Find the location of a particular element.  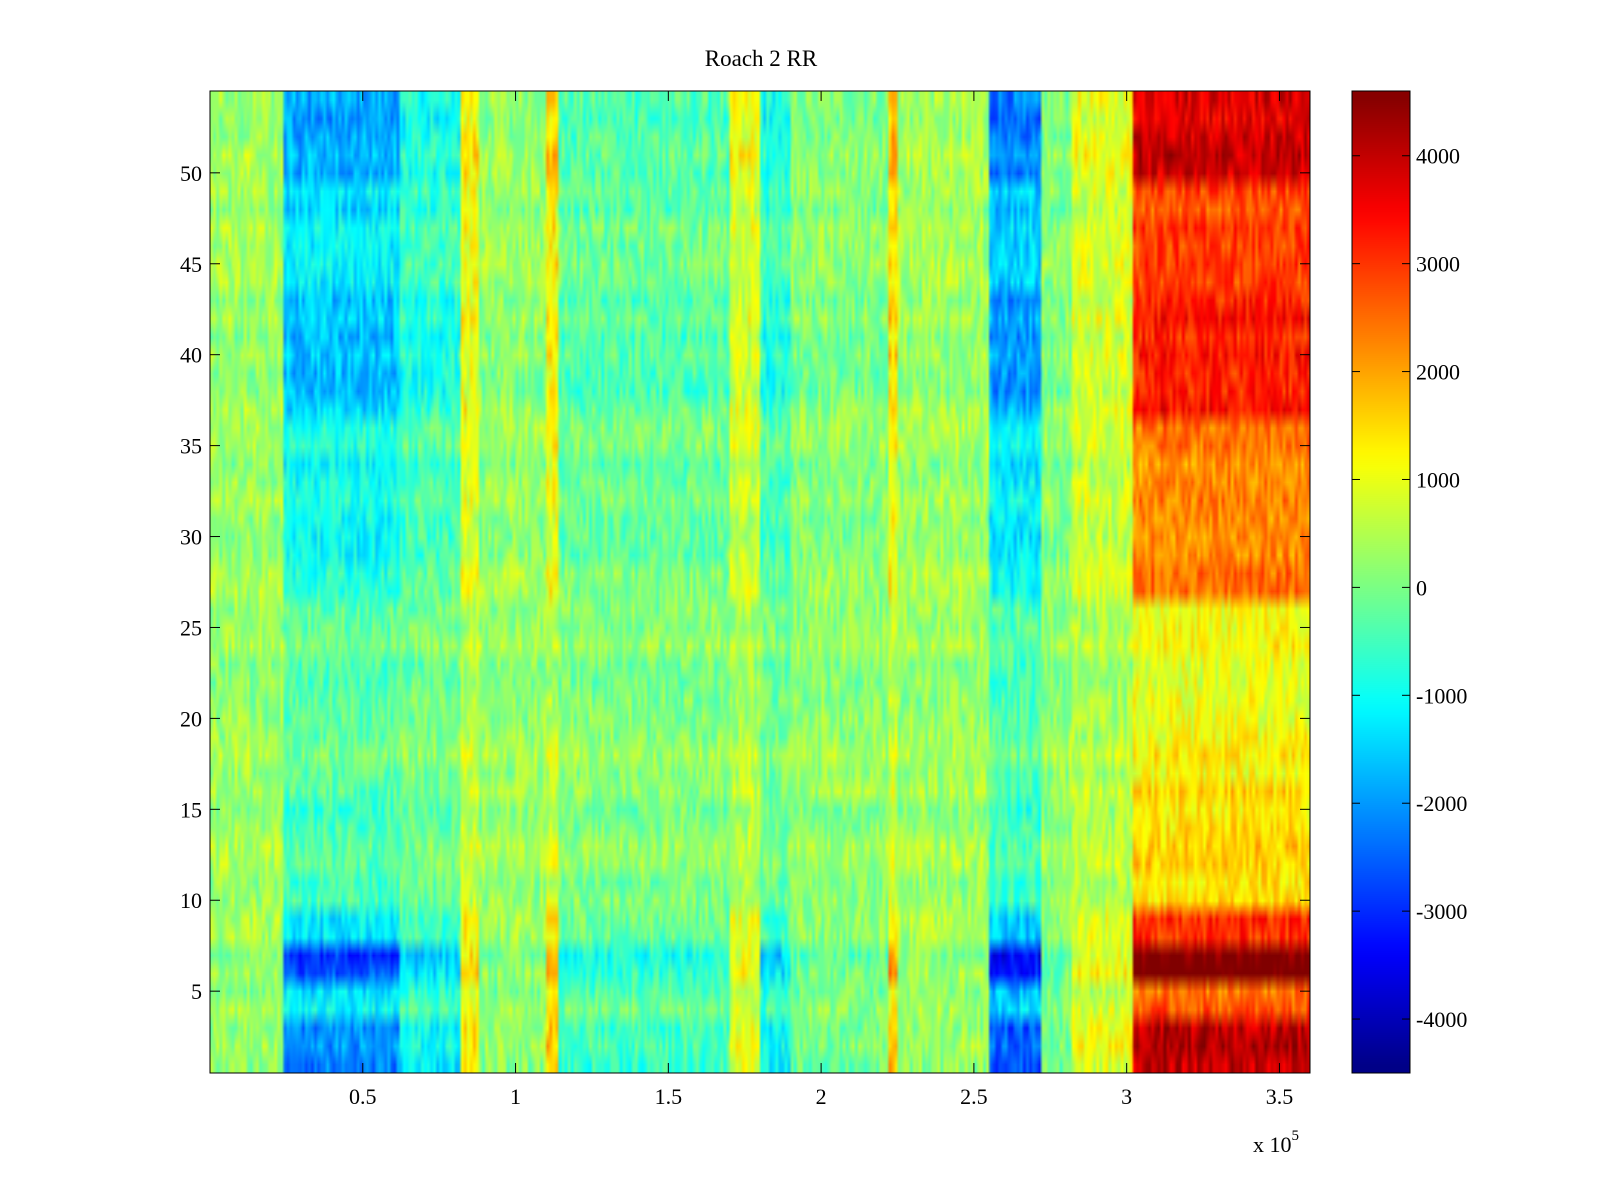

colorbar-ticks: -4000 -3000 -2000 -1000 0 1000 2000 3000 4000 is located at coordinates (1409, 588).